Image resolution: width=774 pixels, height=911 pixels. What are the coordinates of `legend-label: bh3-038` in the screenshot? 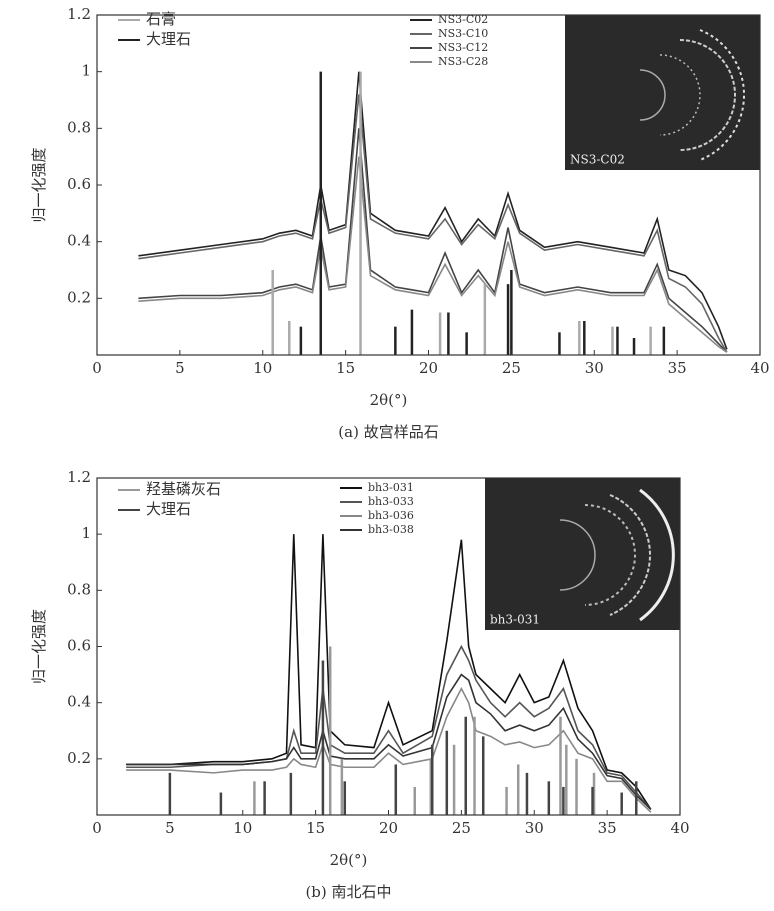 It's located at (391, 529).